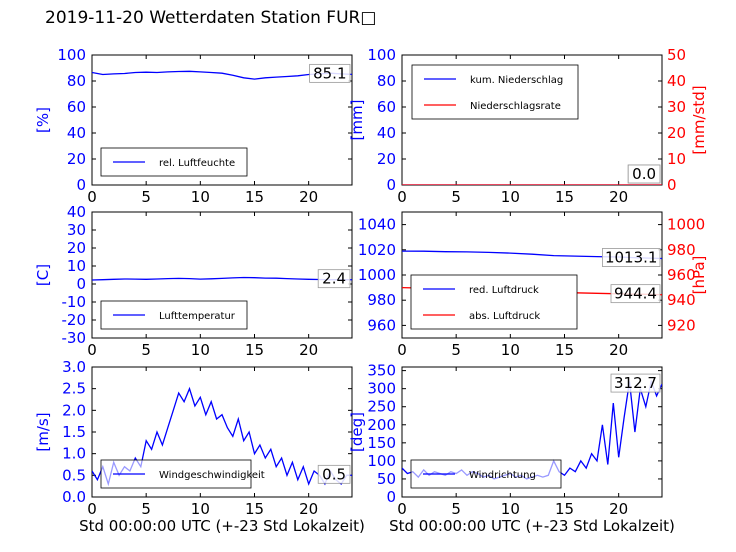  Describe the element at coordinates (381, 325) in the screenshot. I see `y-tick-label: 960` at that location.